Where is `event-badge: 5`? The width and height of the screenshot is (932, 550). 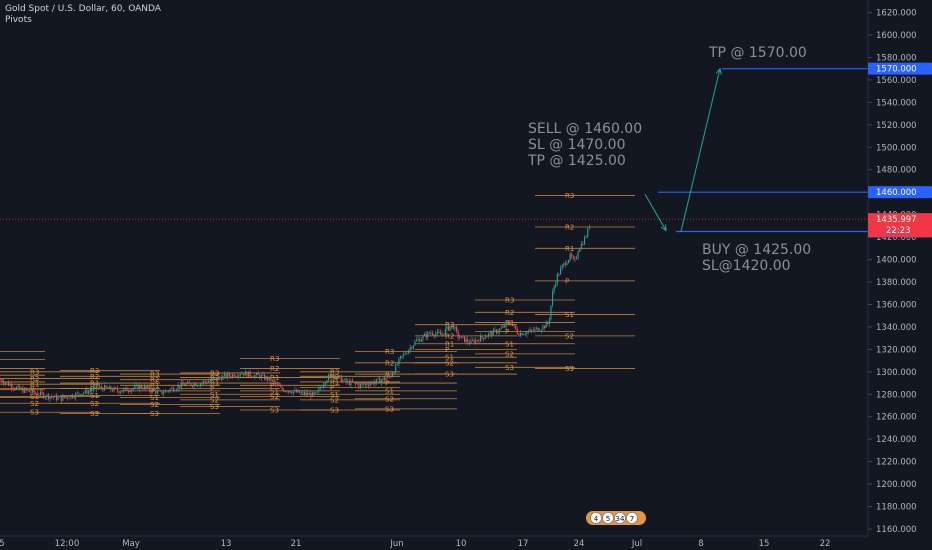
event-badge: 5 is located at coordinates (608, 518).